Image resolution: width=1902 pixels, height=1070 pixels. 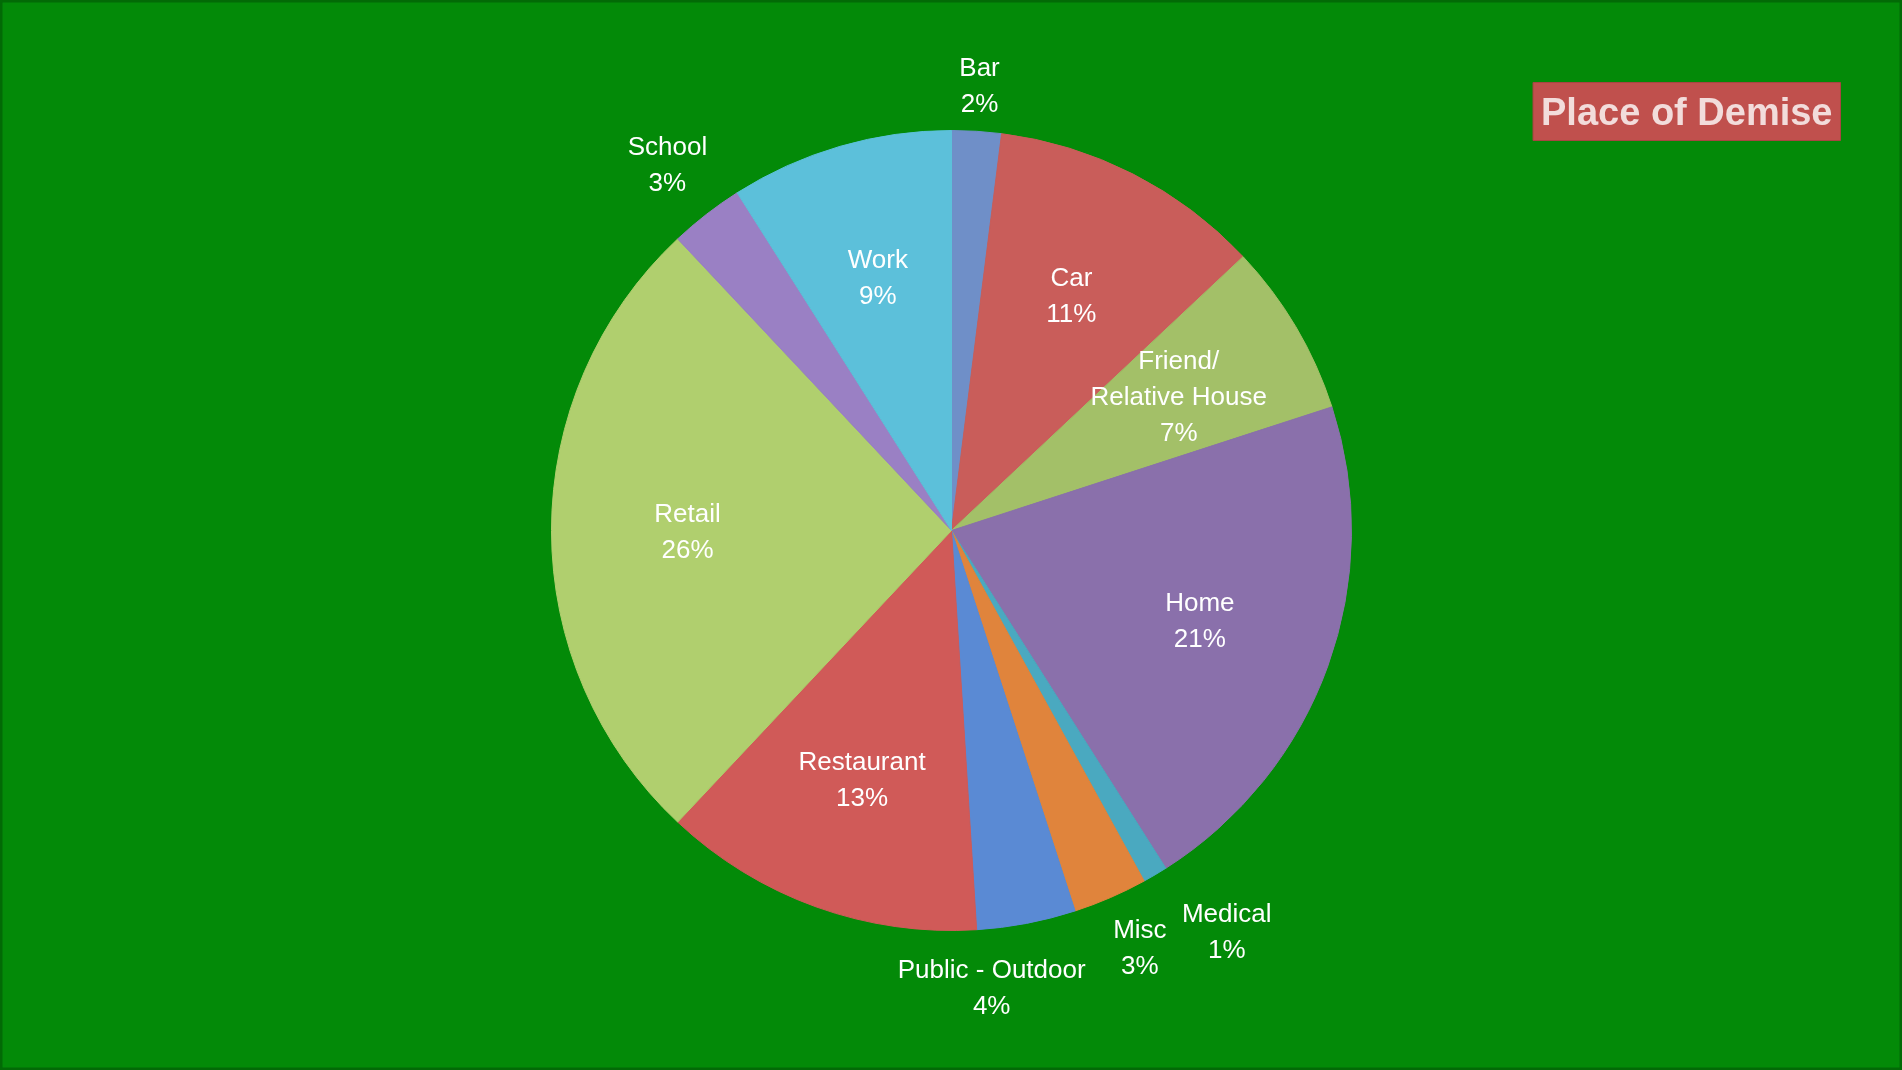 I want to click on data-label: 21%, so click(x=1199, y=637).